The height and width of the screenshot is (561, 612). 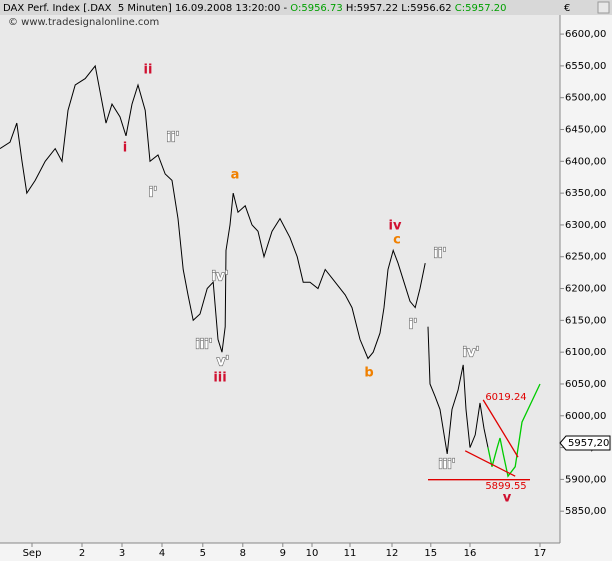 What do you see at coordinates (585, 416) in the screenshot?
I see `y-tick-label: 6000,00` at bounding box center [585, 416].